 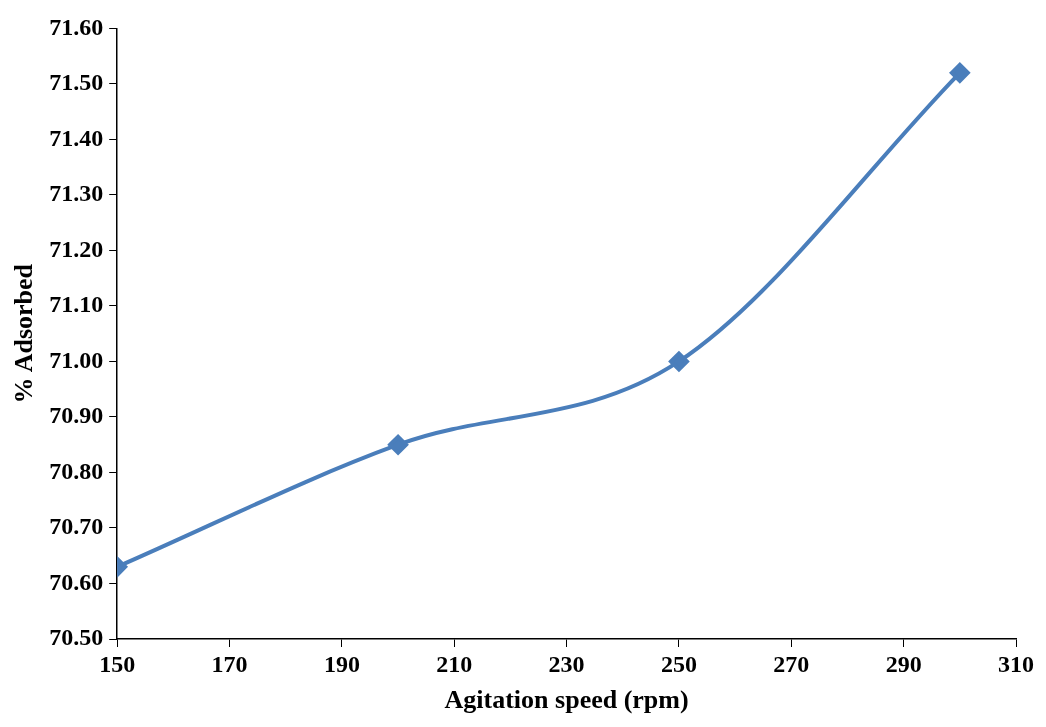 What do you see at coordinates (903, 663) in the screenshot?
I see `x-tick-label: 290` at bounding box center [903, 663].